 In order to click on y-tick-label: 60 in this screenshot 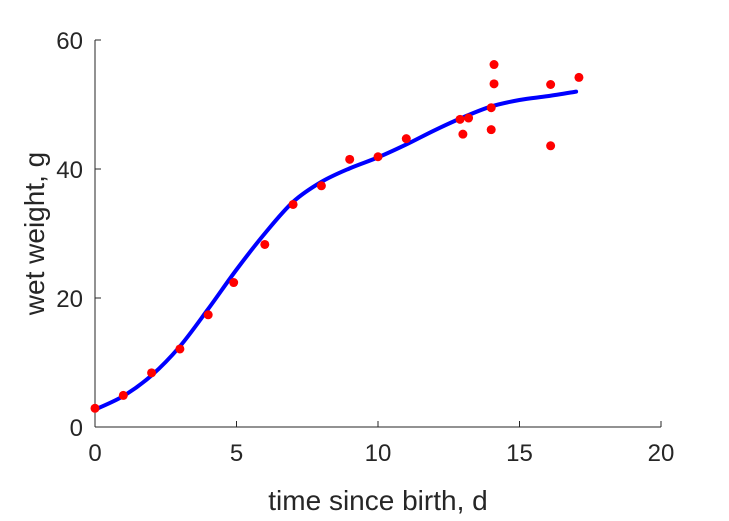, I will do `click(69, 41)`.